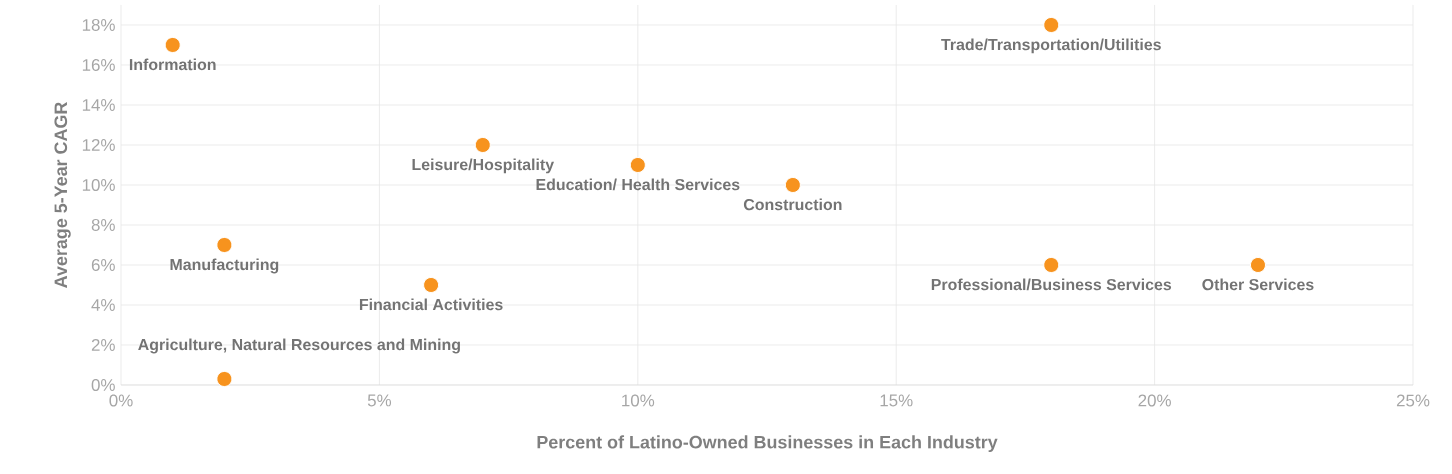  I want to click on y-tick-label: 2%, so click(103, 345).